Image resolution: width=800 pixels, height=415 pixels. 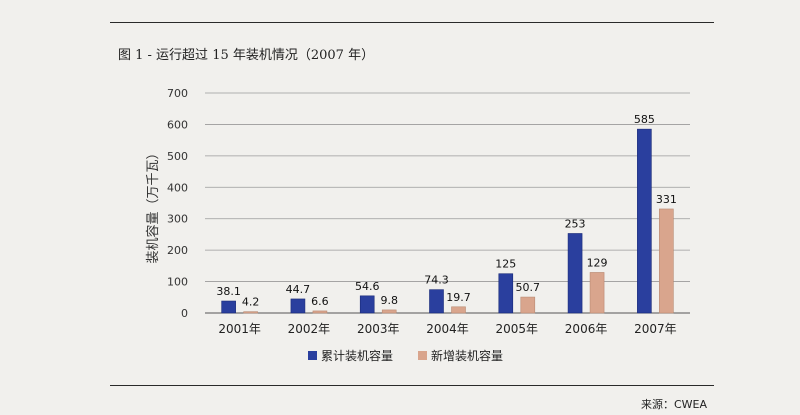 What do you see at coordinates (505, 264) in the screenshot?
I see `data-label: 125` at bounding box center [505, 264].